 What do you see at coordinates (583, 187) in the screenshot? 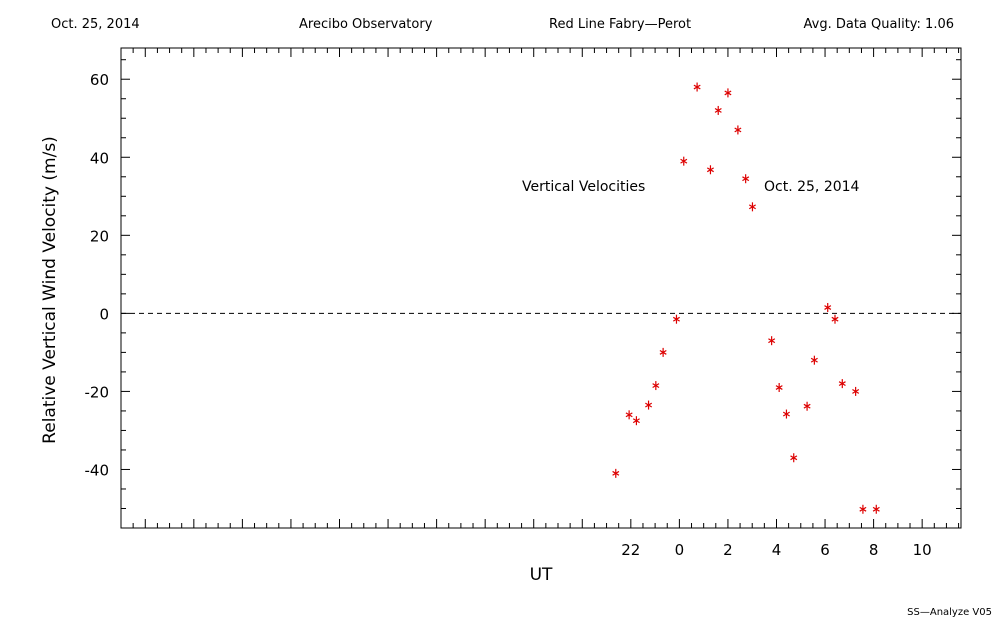
I see `annotation-title: Vertical Velocities` at bounding box center [583, 187].